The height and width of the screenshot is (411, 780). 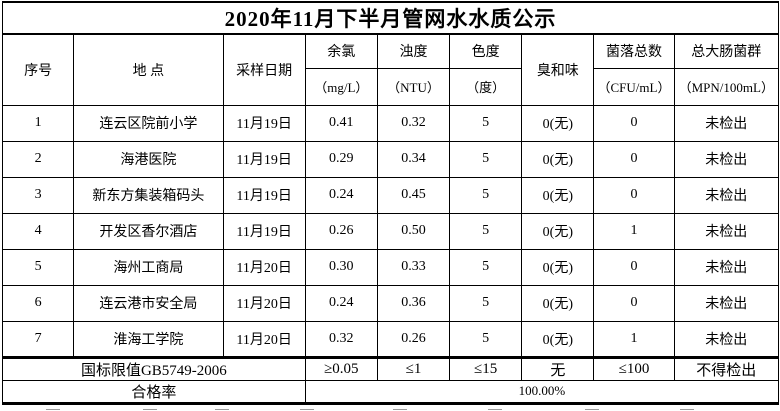 I want to click on sample-row: 5 海州工商局 11月20日 0.30 0.33 5 0(无) 0 未检出, so click(x=390, y=267).